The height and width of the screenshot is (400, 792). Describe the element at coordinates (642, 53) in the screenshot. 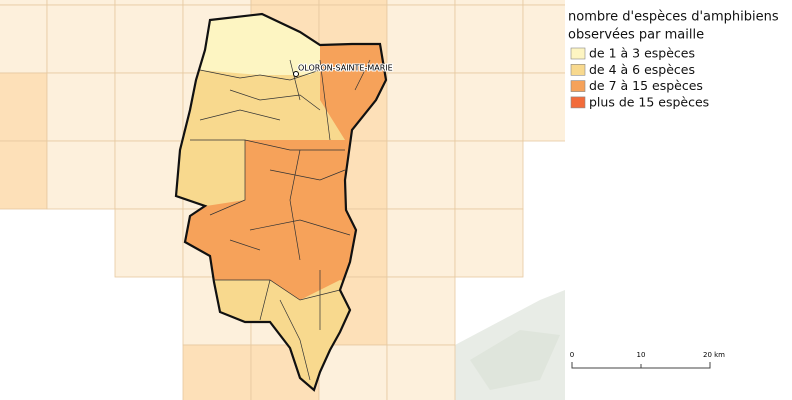

I see `legend-label: de 1 à 3 espèces` at that location.